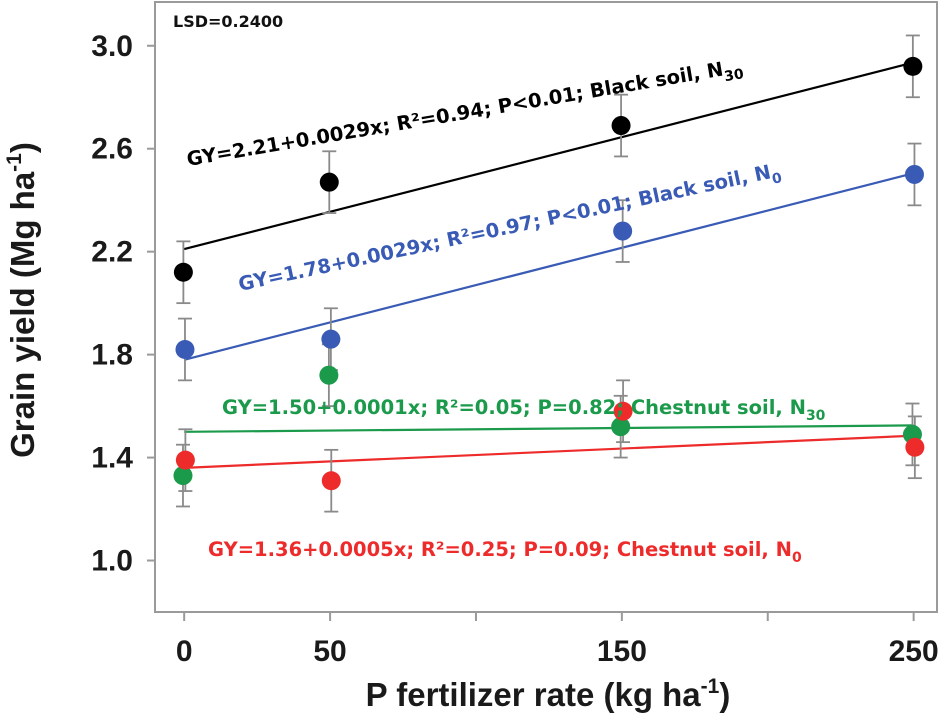 This screenshot has height=720, width=945. I want to click on y-axis-title: Grain yield (Mg ha-1), so click(22, 300).